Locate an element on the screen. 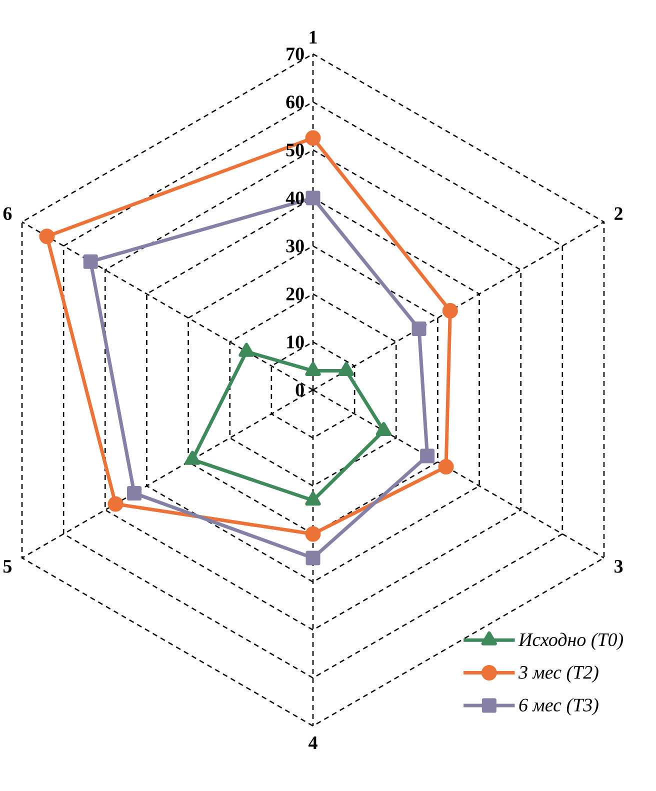 This screenshot has height=791, width=656. y-tick-label: 30 is located at coordinates (295, 246).